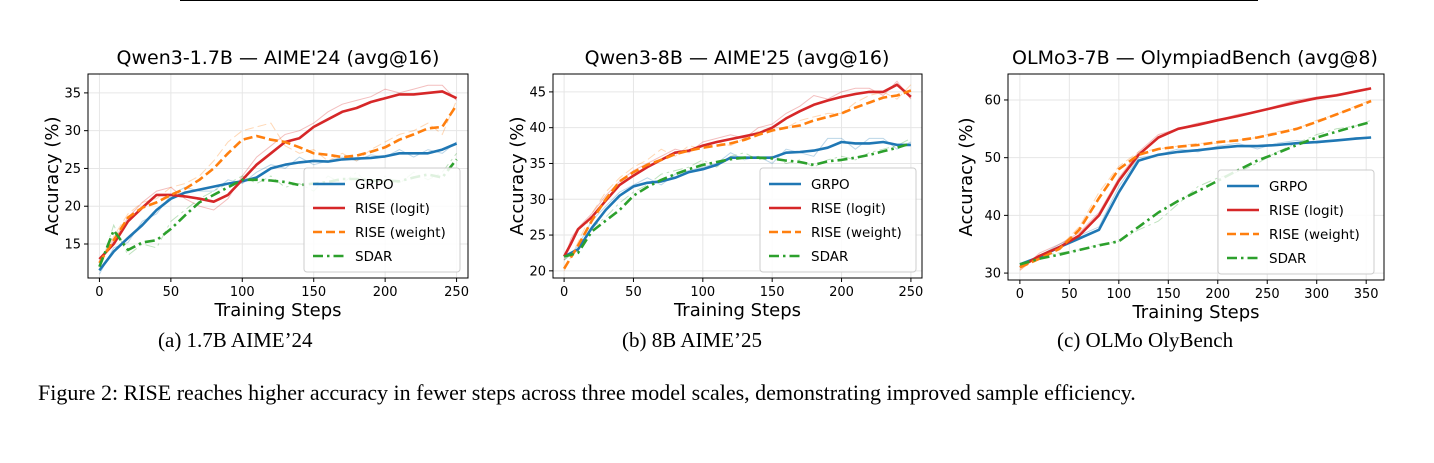 The image size is (1434, 463). I want to click on subcaption-a: (a) 1.7B AIME’24, so click(235, 340).